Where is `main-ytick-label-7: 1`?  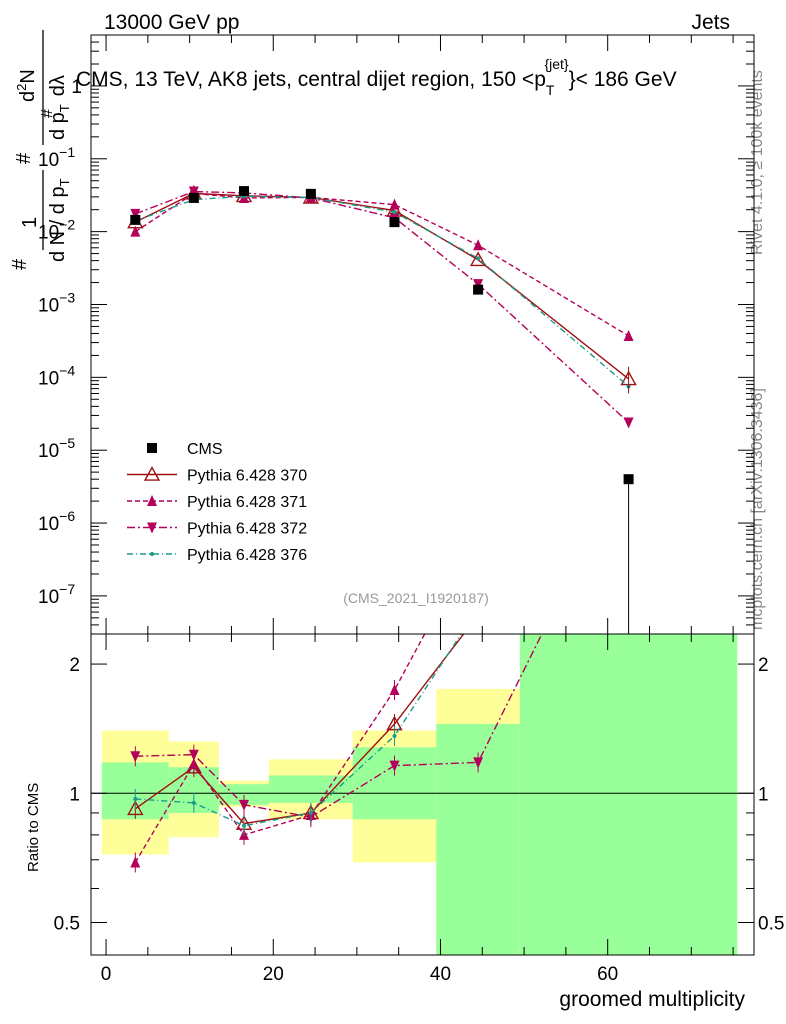
main-ytick-label-7: 1 is located at coordinates (76, 87).